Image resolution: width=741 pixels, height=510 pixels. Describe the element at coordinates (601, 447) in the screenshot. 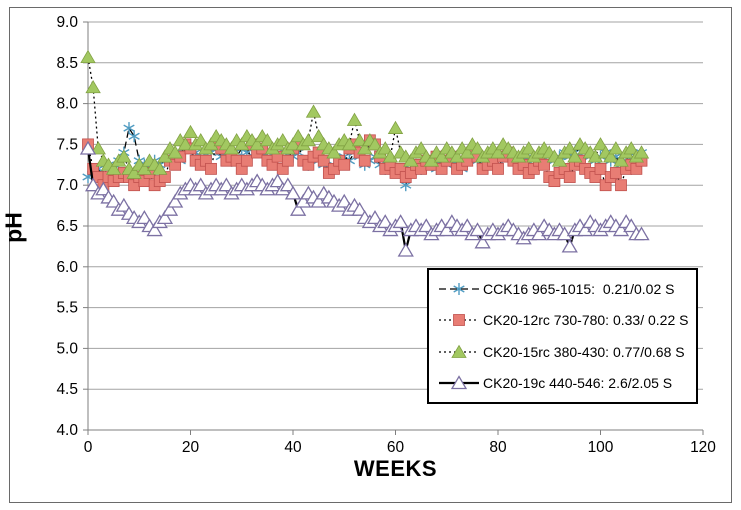

I see `x-tick-label: 100` at that location.